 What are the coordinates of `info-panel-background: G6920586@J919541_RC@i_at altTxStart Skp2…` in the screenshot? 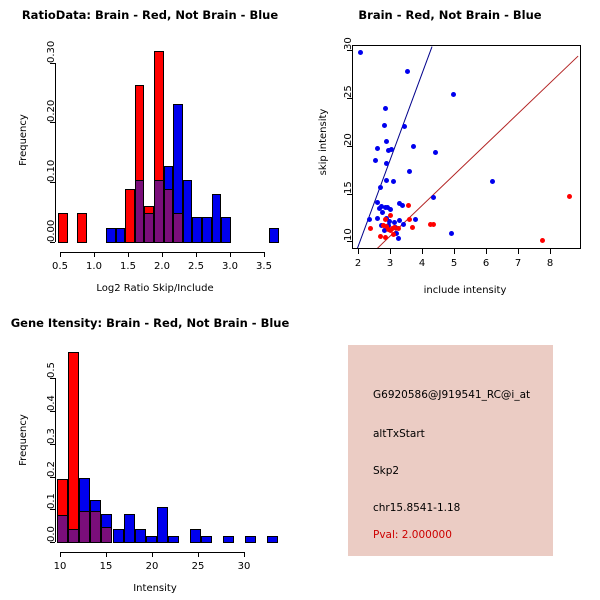 It's located at (450, 450).